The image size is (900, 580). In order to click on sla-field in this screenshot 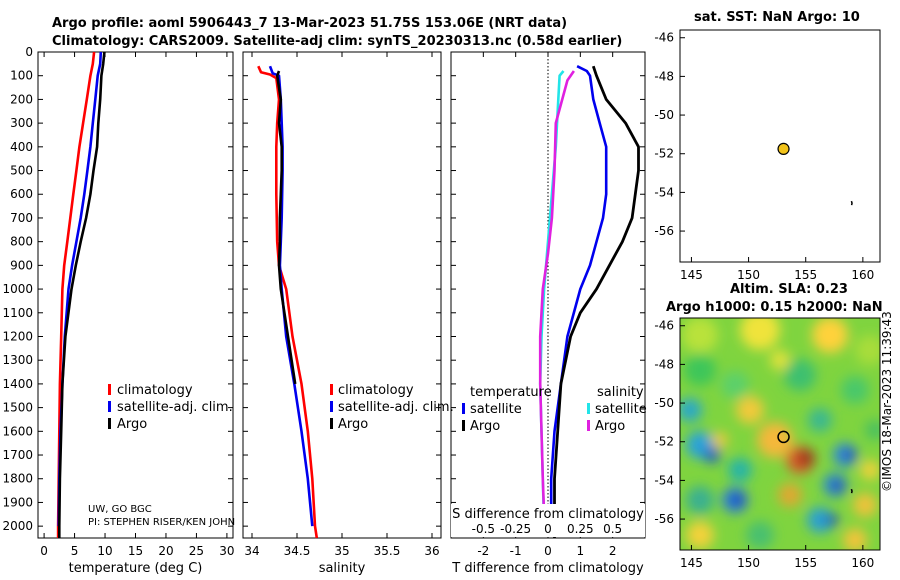, I will do `click(780, 434)`.